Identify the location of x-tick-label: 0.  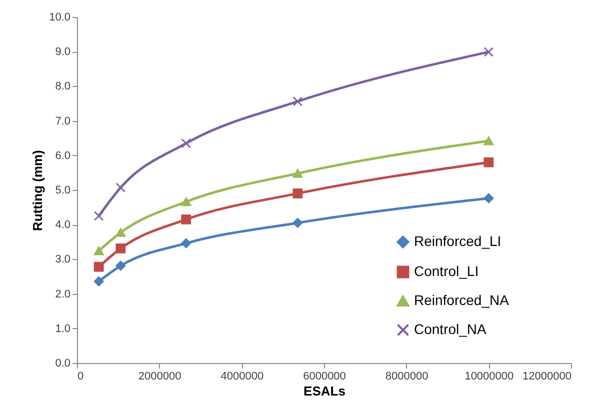
(81, 376).